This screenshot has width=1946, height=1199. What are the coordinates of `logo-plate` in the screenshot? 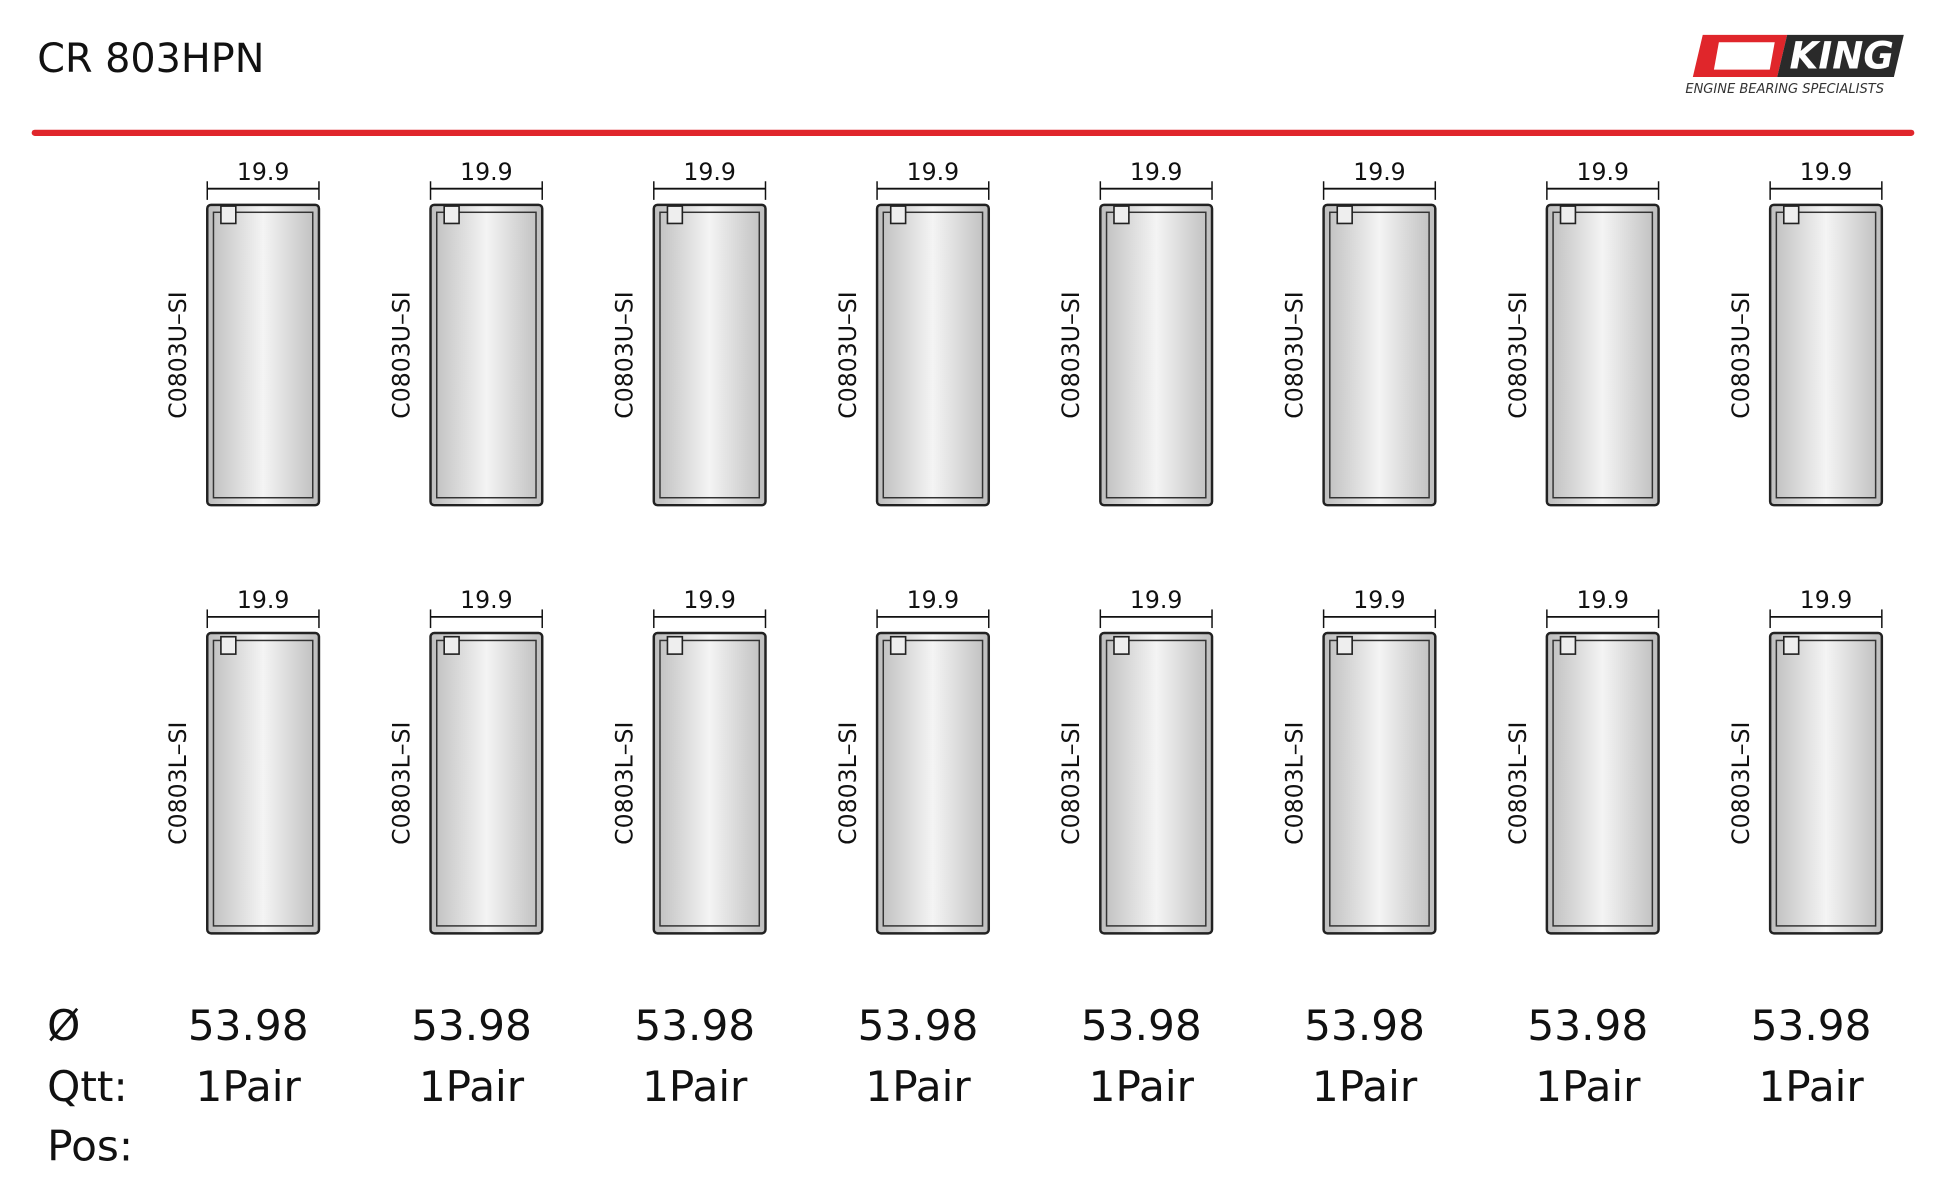 It's located at (1840, 56).